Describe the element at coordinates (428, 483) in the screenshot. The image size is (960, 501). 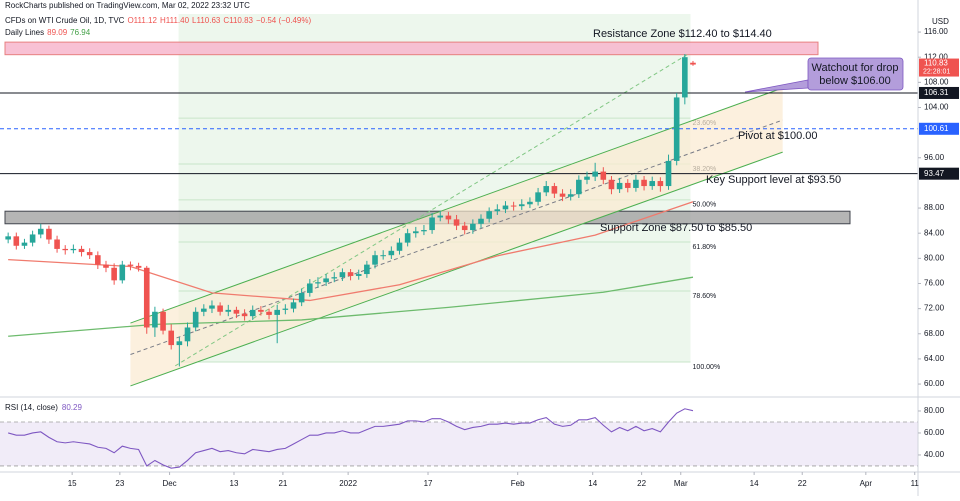
I see `x-tick-label: 17` at that location.